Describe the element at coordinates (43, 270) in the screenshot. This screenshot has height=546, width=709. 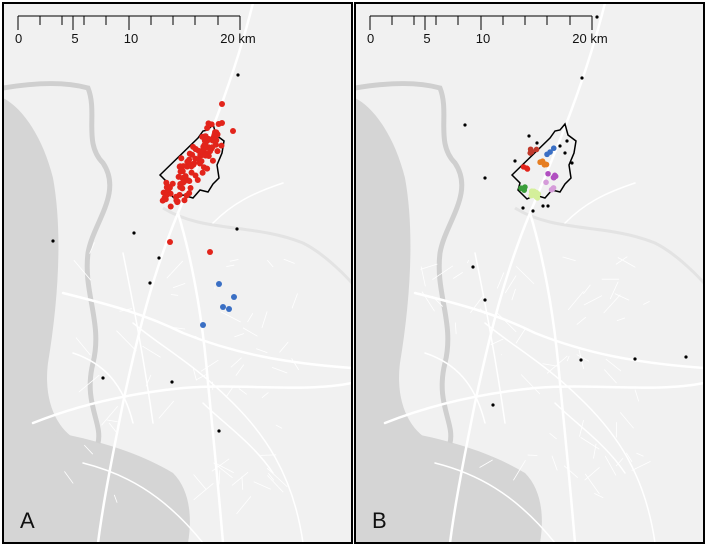
I see `sea` at that location.